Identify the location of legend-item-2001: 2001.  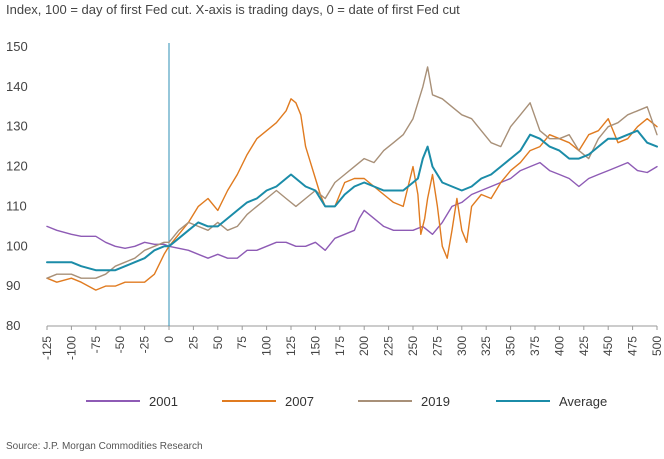
(132, 401).